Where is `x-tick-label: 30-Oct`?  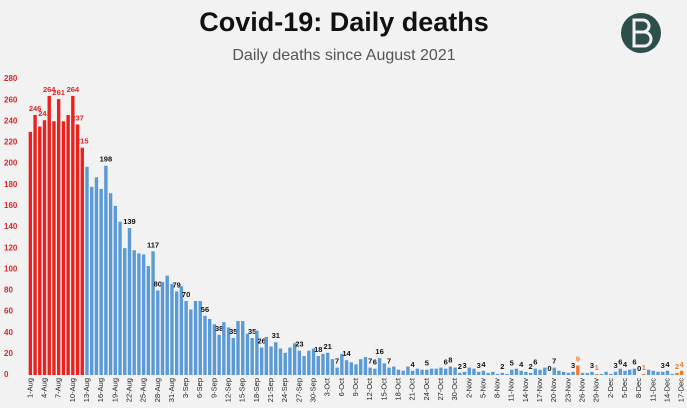
x-tick-label: 30-Oct is located at coordinates (454, 388).